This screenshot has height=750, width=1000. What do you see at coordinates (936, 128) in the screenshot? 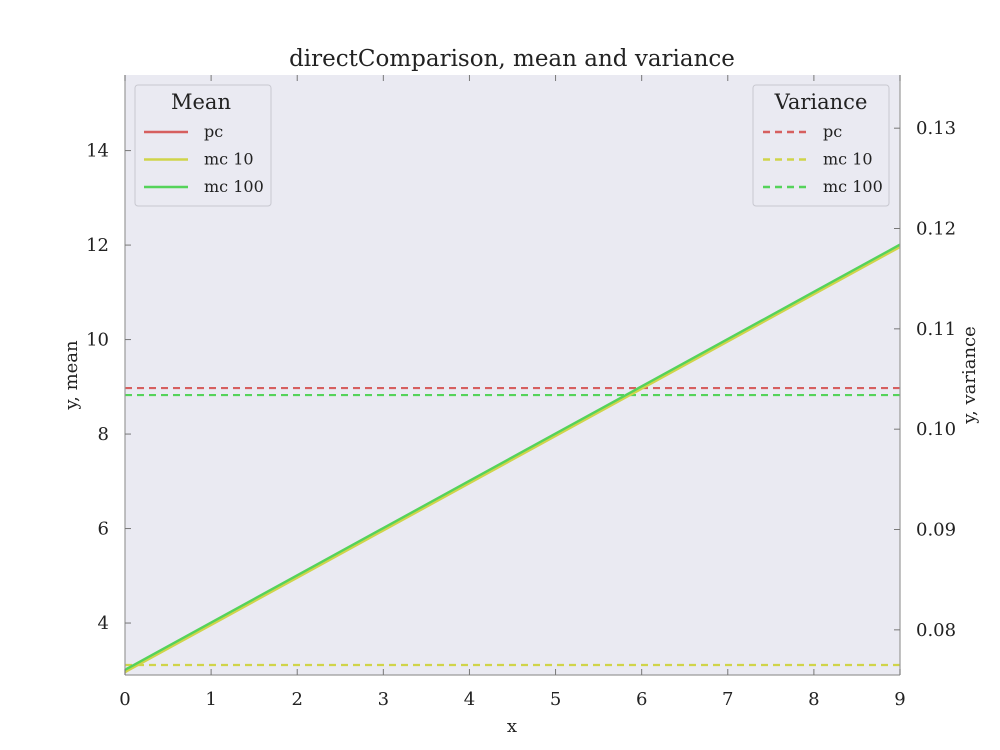
I see `y-tick-label-right: 0.13` at bounding box center [936, 128].